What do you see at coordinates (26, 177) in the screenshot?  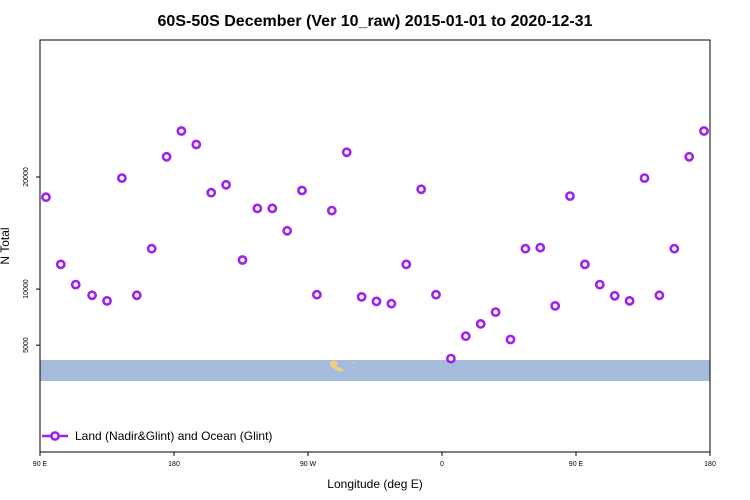 I see `y-tick-label: 20000` at bounding box center [26, 177].